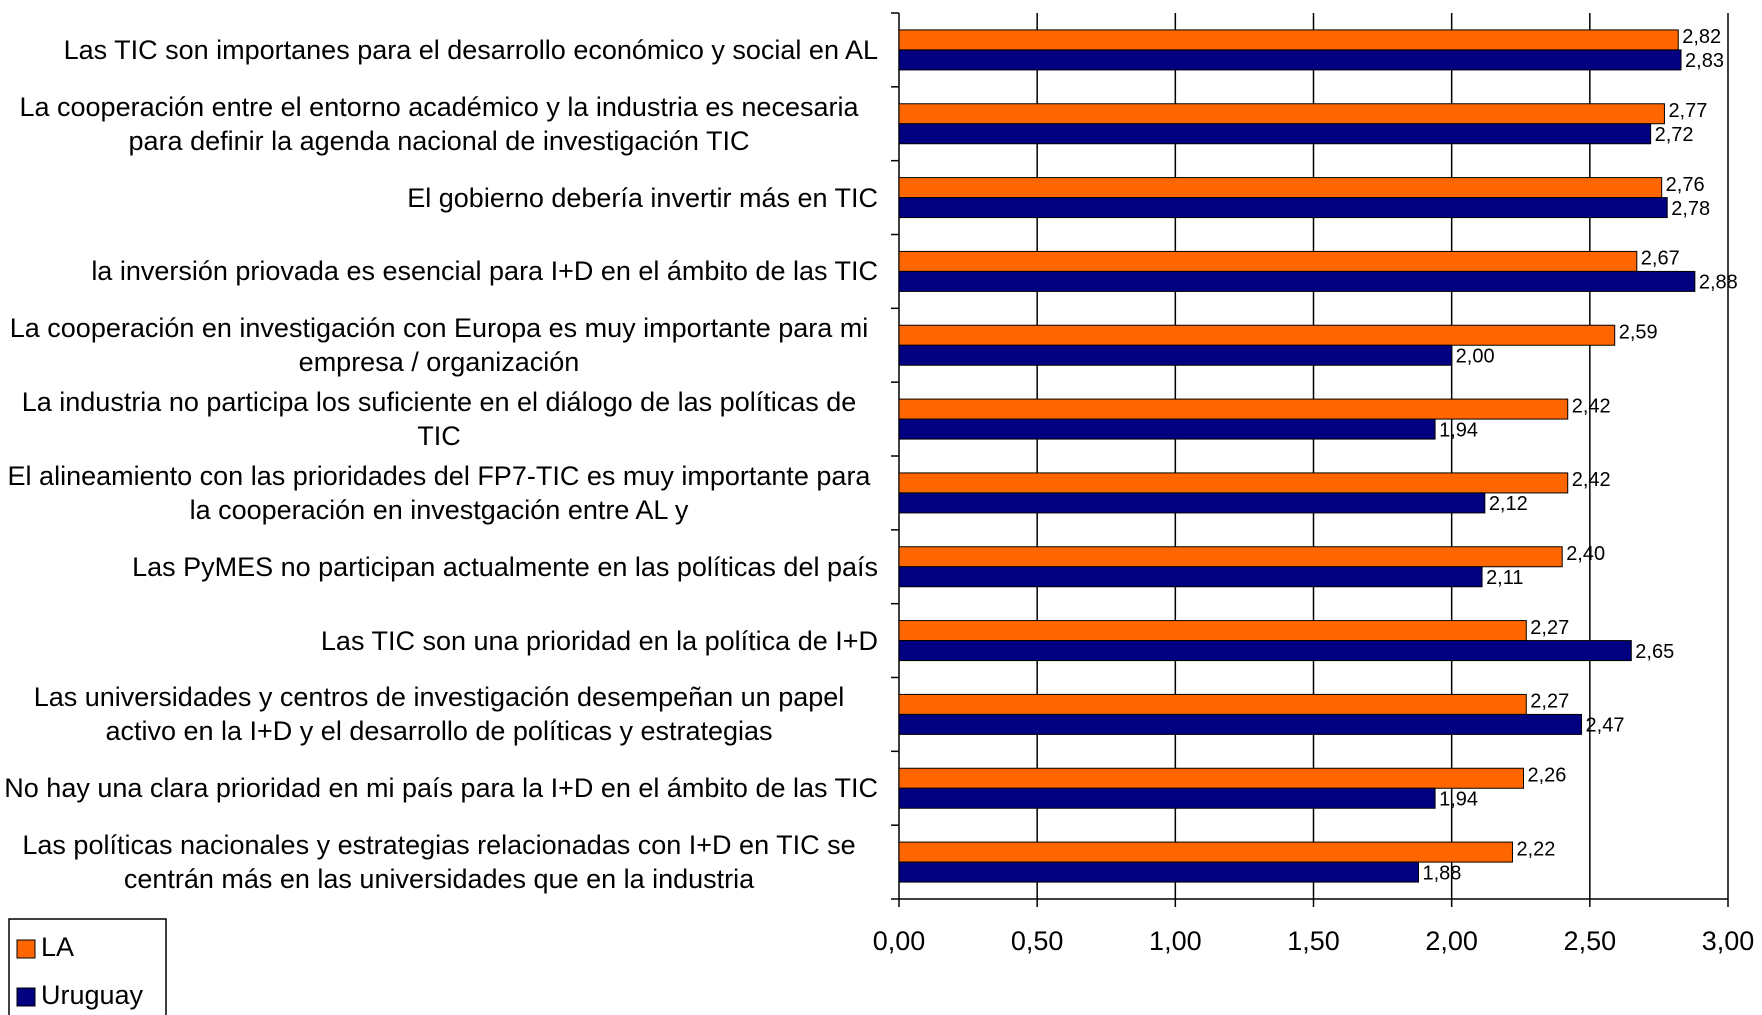  Describe the element at coordinates (92, 995) in the screenshot. I see `legend-label: Uruguay` at that location.